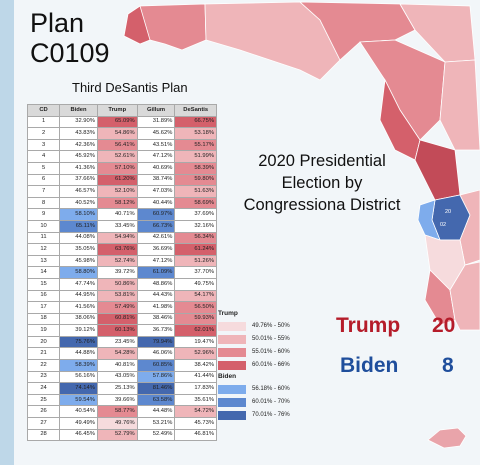 This screenshot has width=480, height=465. I want to click on percent-cell: 47.74%, so click(78, 284).